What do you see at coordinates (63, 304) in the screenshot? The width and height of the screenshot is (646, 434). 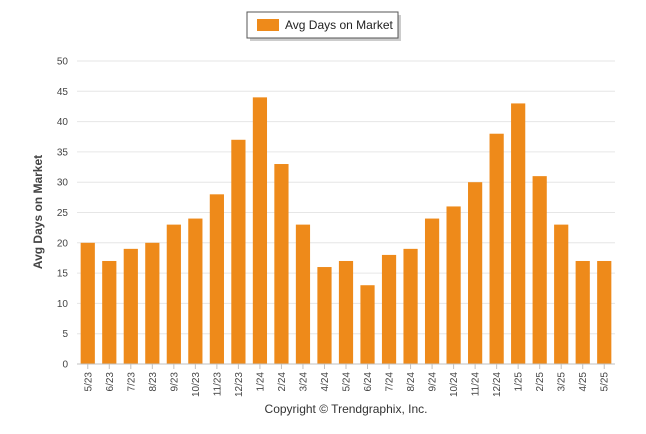 I see `y-tick-label: 10` at bounding box center [63, 304].